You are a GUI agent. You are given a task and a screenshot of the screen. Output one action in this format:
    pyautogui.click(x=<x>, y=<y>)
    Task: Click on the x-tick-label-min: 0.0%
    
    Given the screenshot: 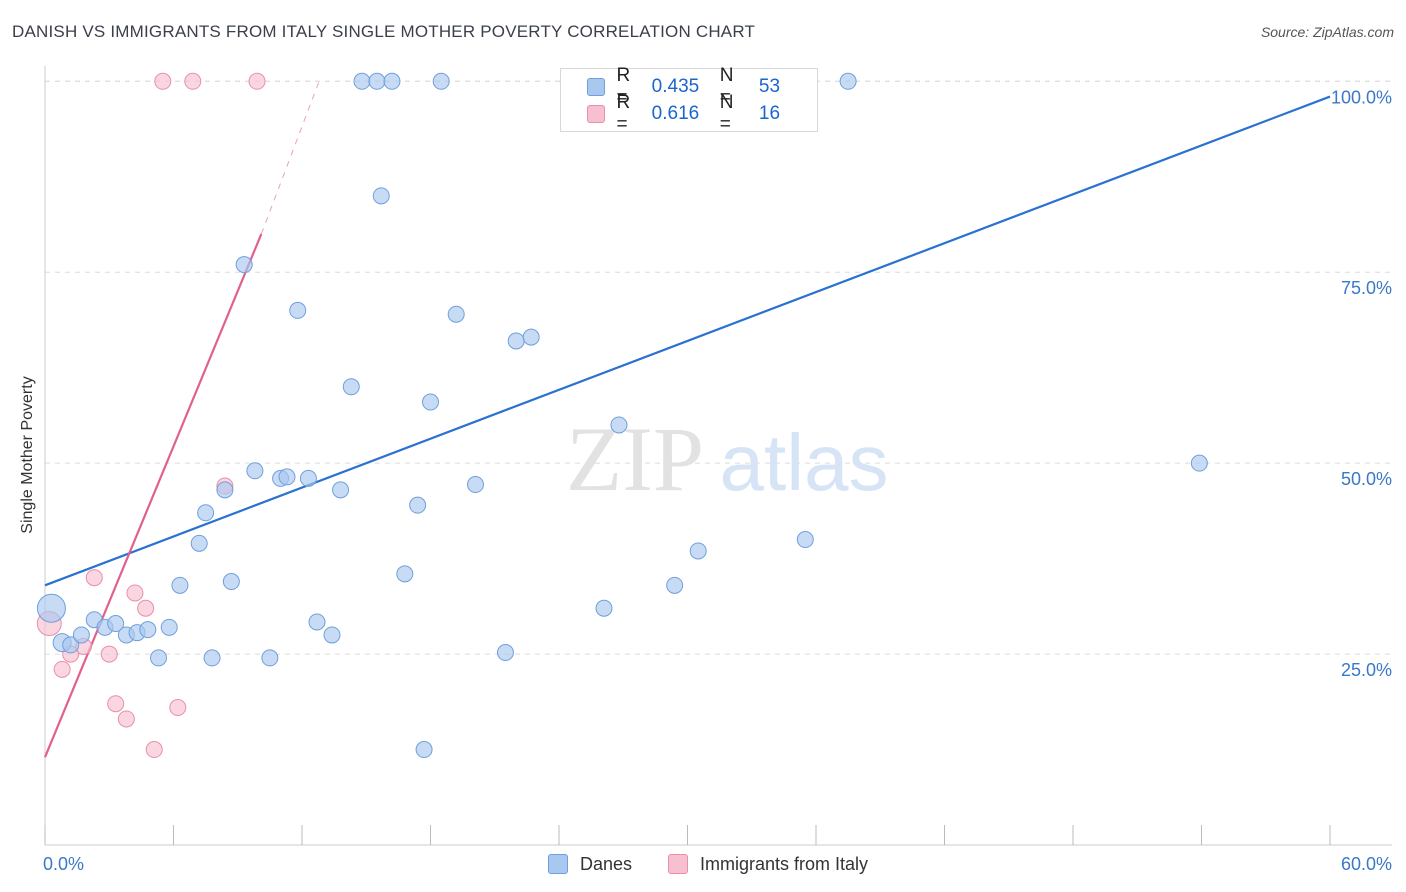 What is the action you would take?
    pyautogui.click(x=63, y=864)
    